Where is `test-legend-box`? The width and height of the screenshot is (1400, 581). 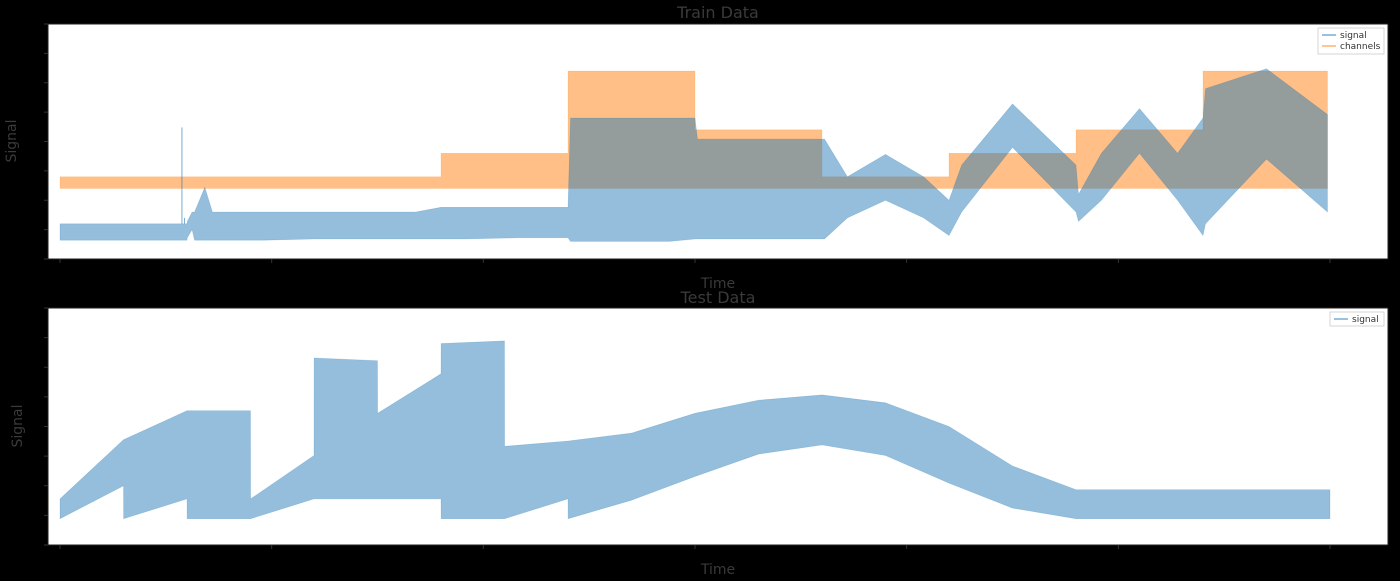 test-legend-box is located at coordinates (1357, 319).